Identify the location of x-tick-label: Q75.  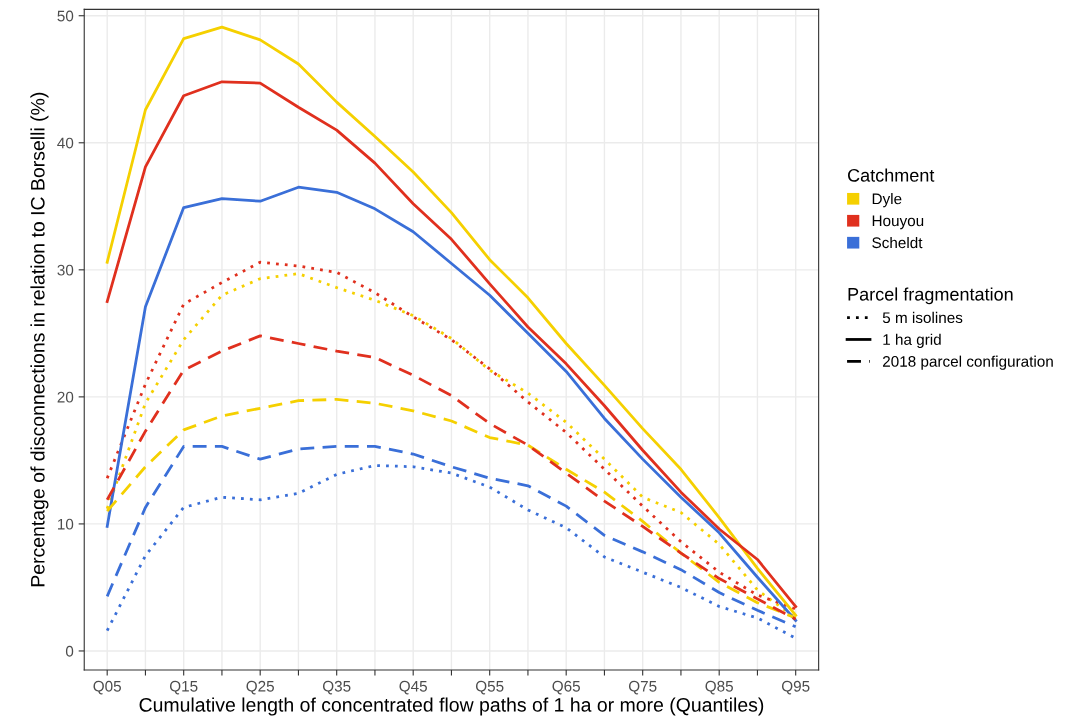
(642, 687).